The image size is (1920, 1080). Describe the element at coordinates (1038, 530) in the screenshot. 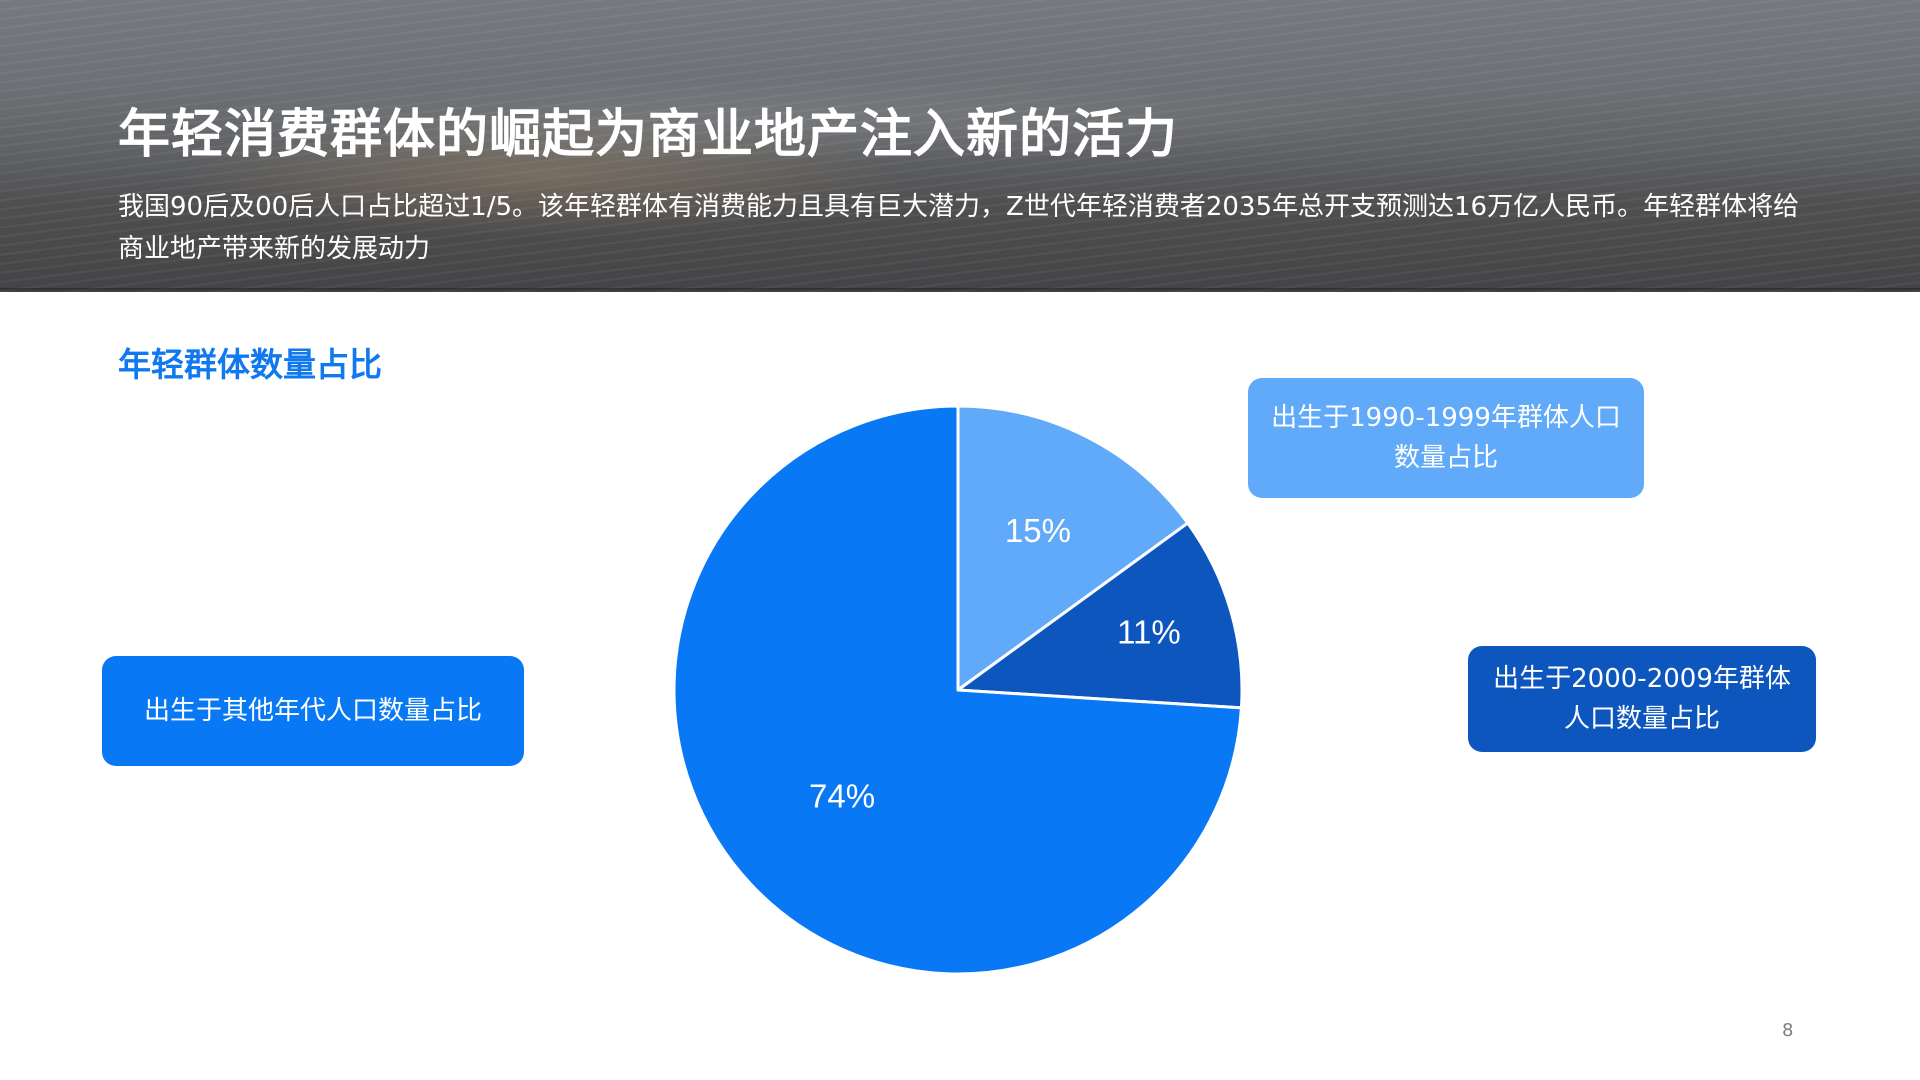

I see `pie-data-label-0: 15%` at that location.